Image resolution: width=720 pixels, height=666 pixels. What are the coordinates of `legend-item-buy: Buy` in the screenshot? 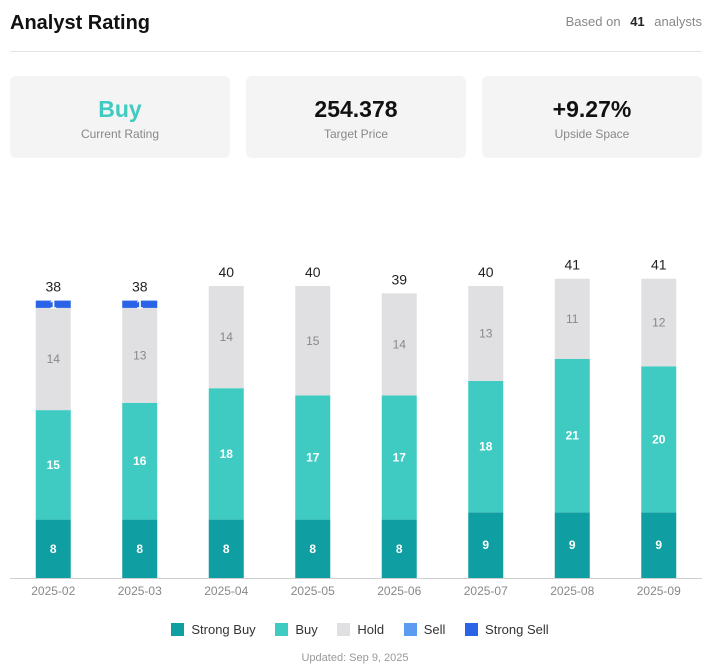 It's located at (296, 629).